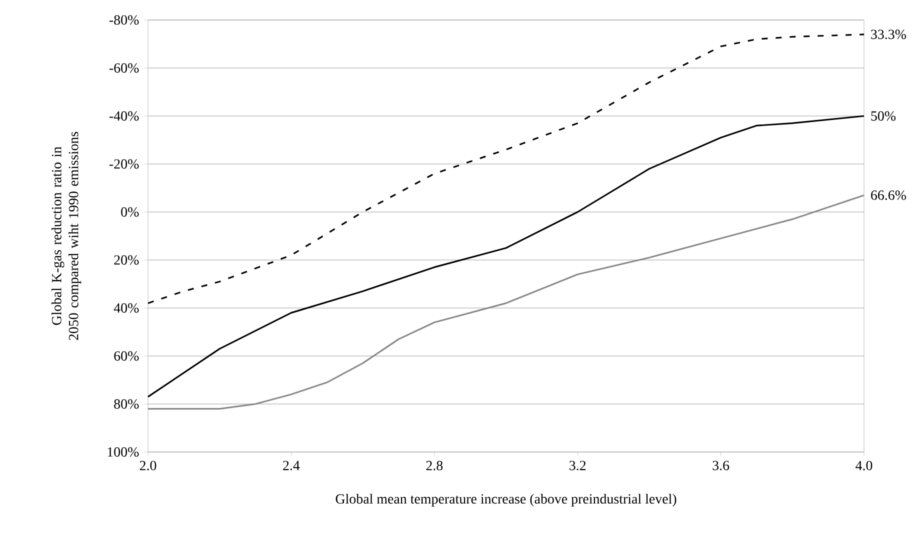  Describe the element at coordinates (506, 500) in the screenshot. I see `x-axis-title: Global mean temperature increase (above preindustrial level)` at that location.